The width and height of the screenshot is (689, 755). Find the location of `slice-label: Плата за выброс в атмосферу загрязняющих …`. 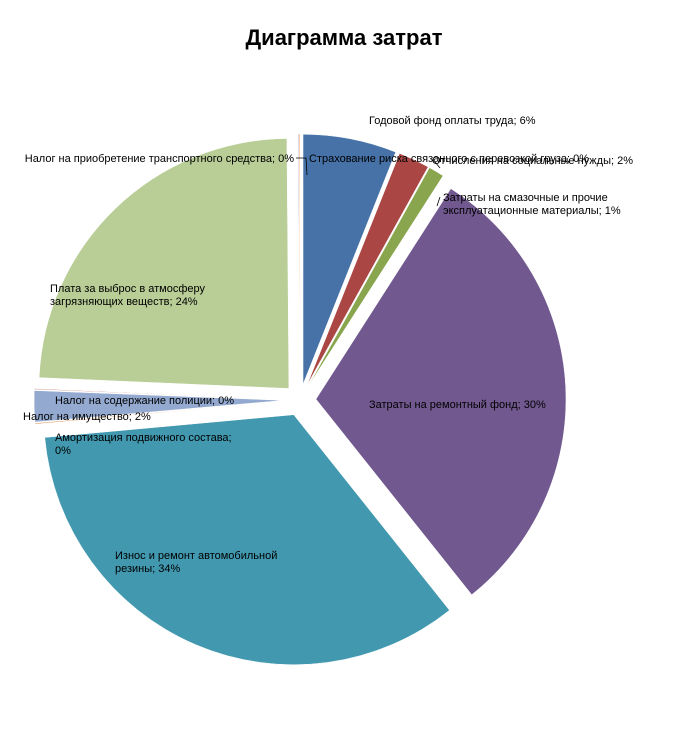

slice-label: Плата за выброс в атмосферу загрязняющих … is located at coordinates (128, 295).